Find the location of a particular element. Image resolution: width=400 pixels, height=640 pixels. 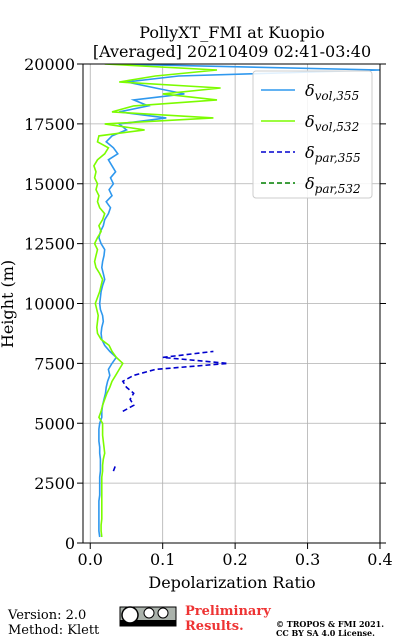

y-tick-label: 12500 is located at coordinates (49, 244).